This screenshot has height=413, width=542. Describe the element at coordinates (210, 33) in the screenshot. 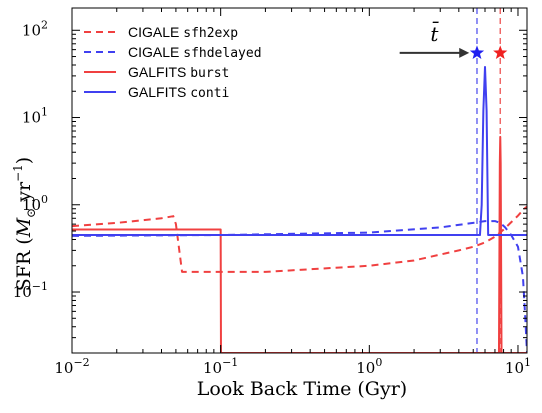

I see `legend-label-code: sfh2exp` at that location.